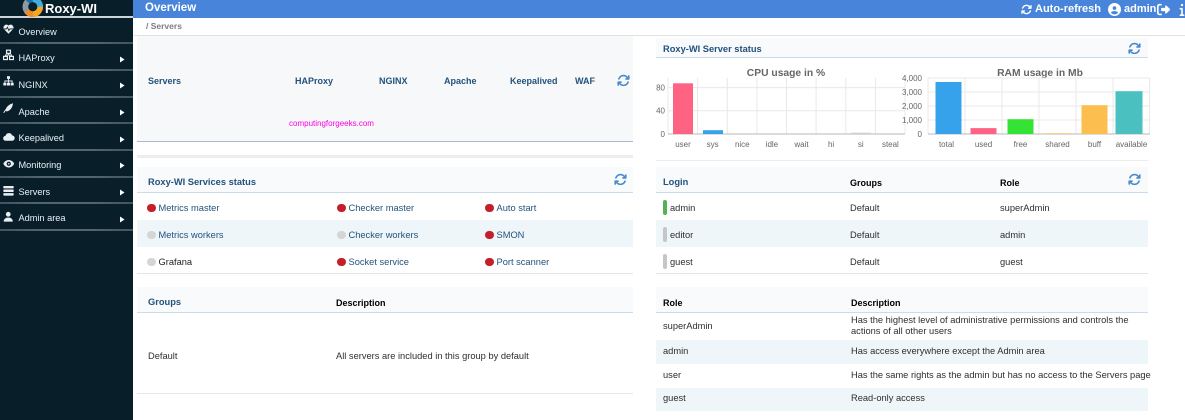 Image resolution: width=1185 pixels, height=420 pixels. I want to click on svg-text: 2,000, so click(912, 106).